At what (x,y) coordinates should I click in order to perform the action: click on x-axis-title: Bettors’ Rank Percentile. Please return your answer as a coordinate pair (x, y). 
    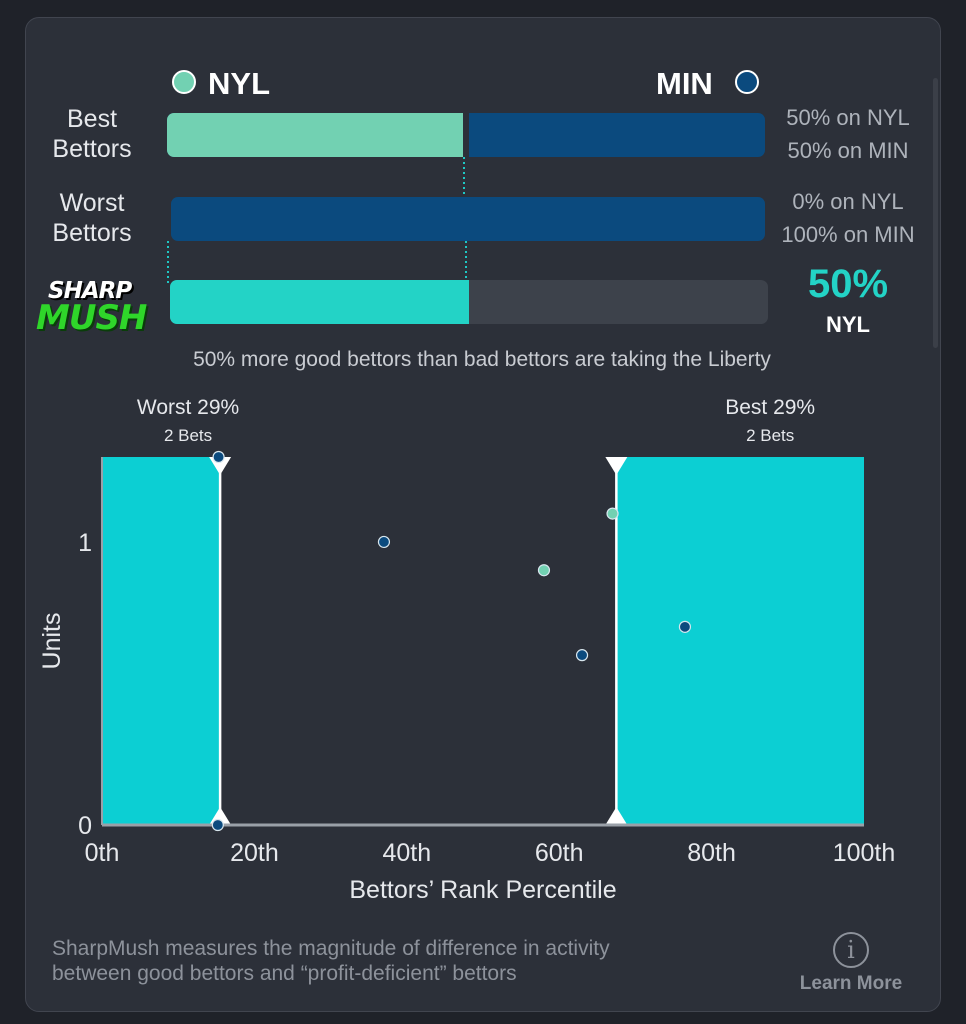
    Looking at the image, I should click on (482, 890).